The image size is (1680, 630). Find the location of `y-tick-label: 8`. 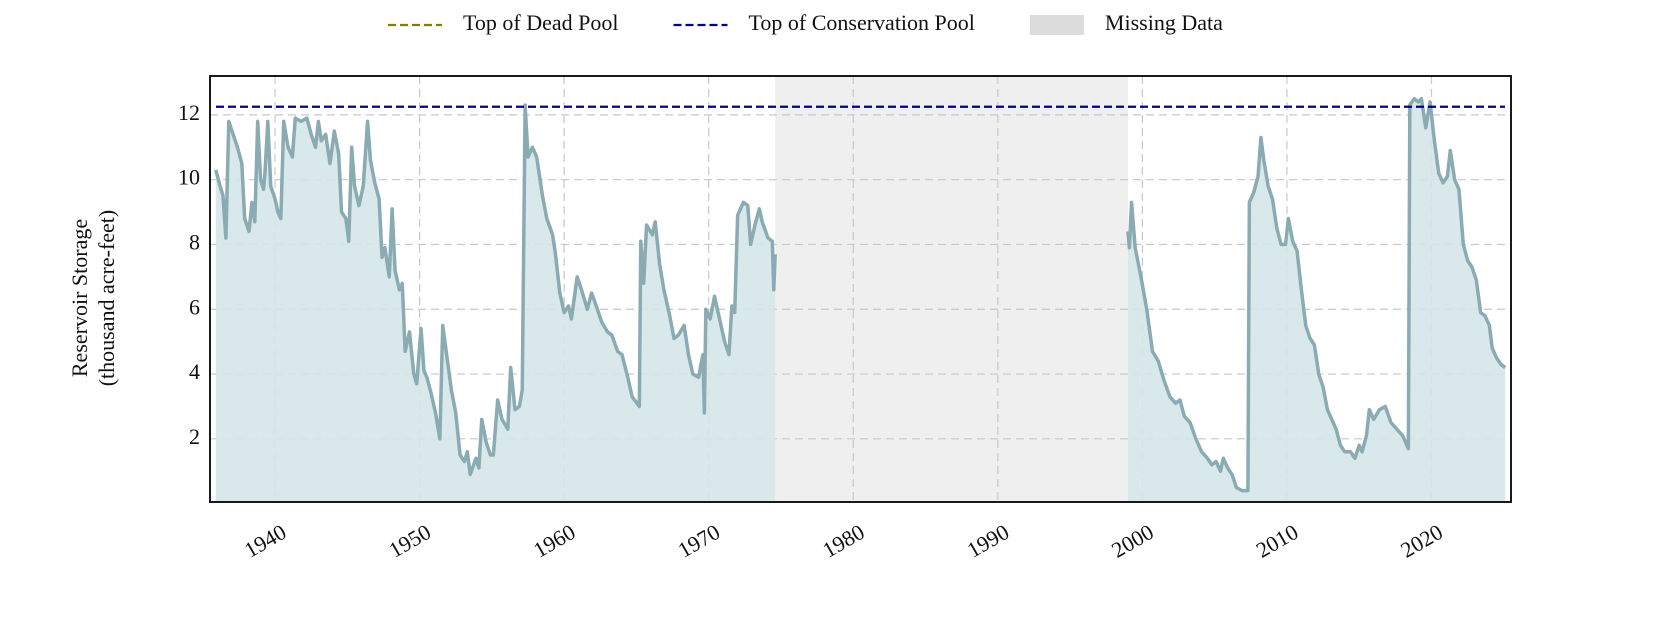

y-tick-label: 8 is located at coordinates (194, 242).